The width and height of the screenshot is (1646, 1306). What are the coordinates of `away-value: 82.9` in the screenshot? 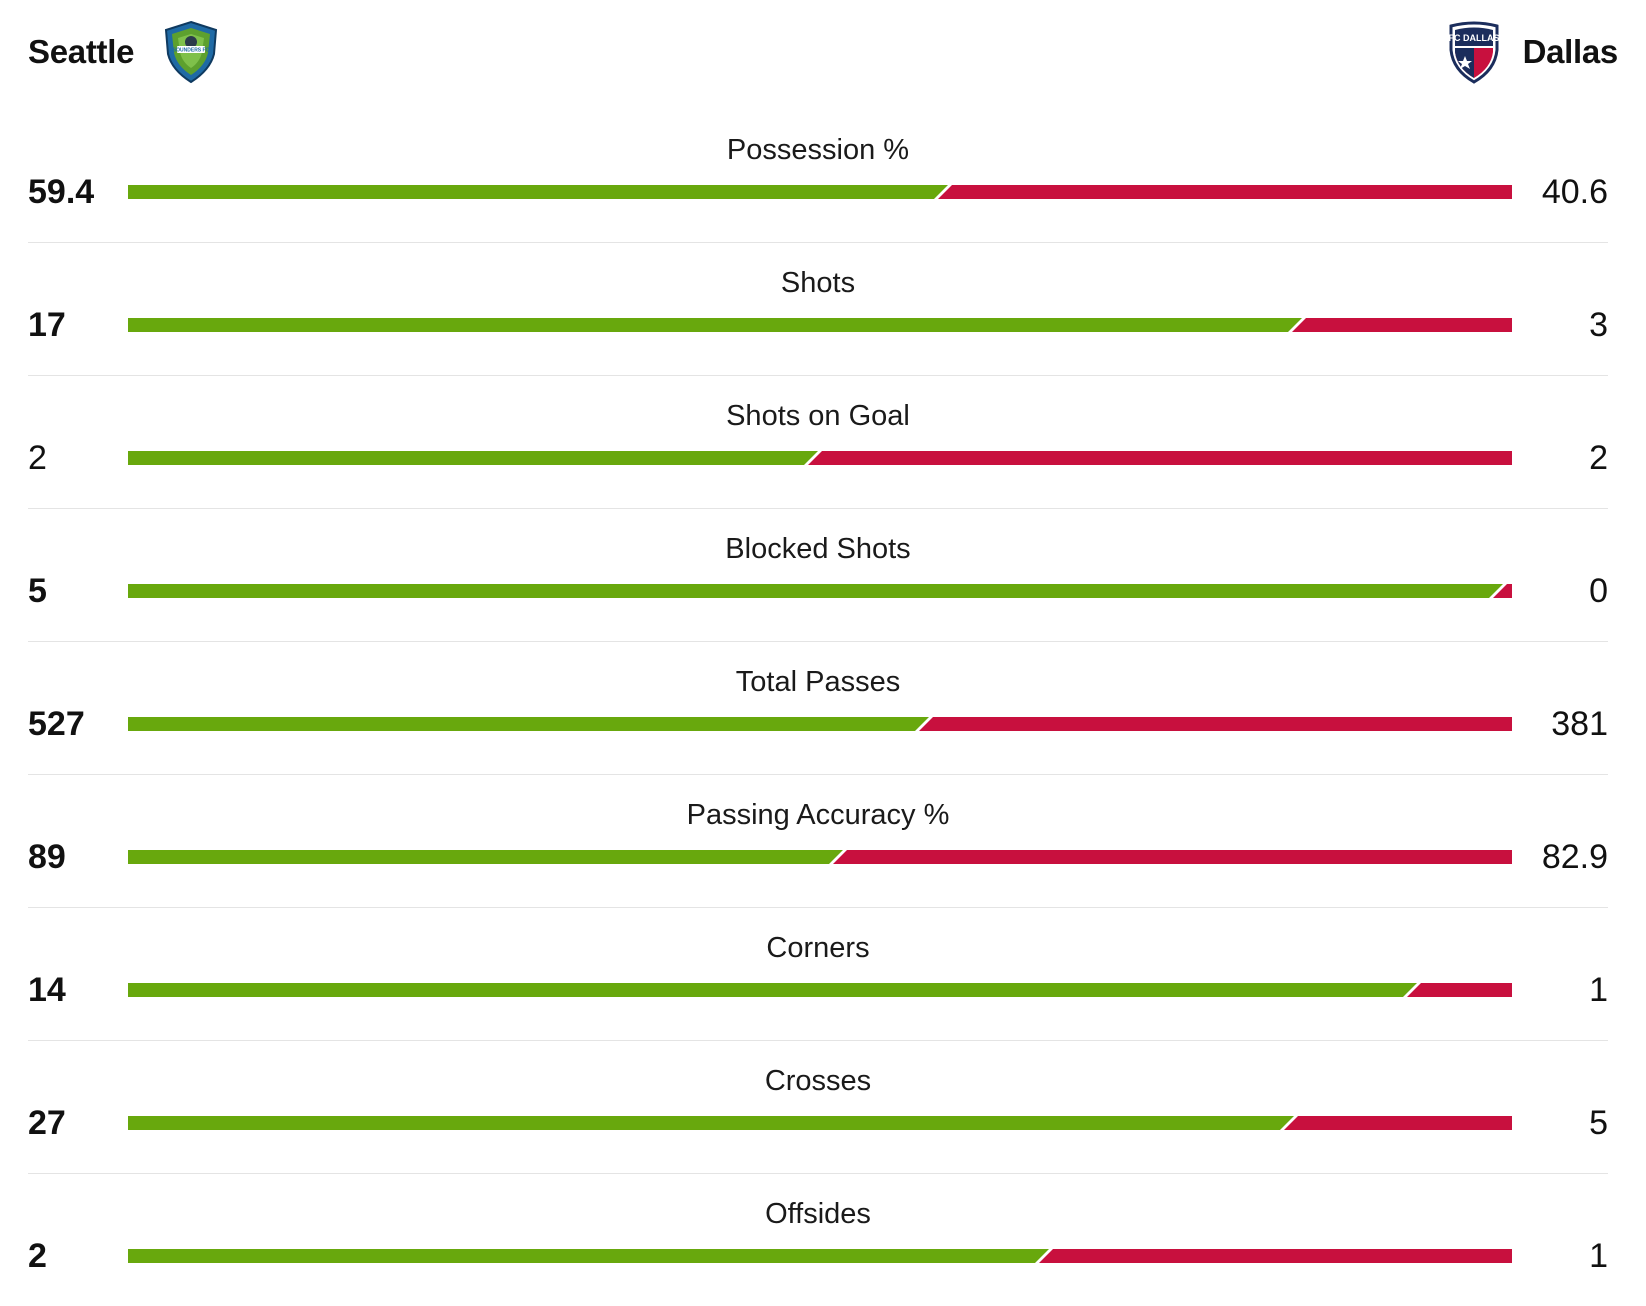 It's located at (1574, 857).